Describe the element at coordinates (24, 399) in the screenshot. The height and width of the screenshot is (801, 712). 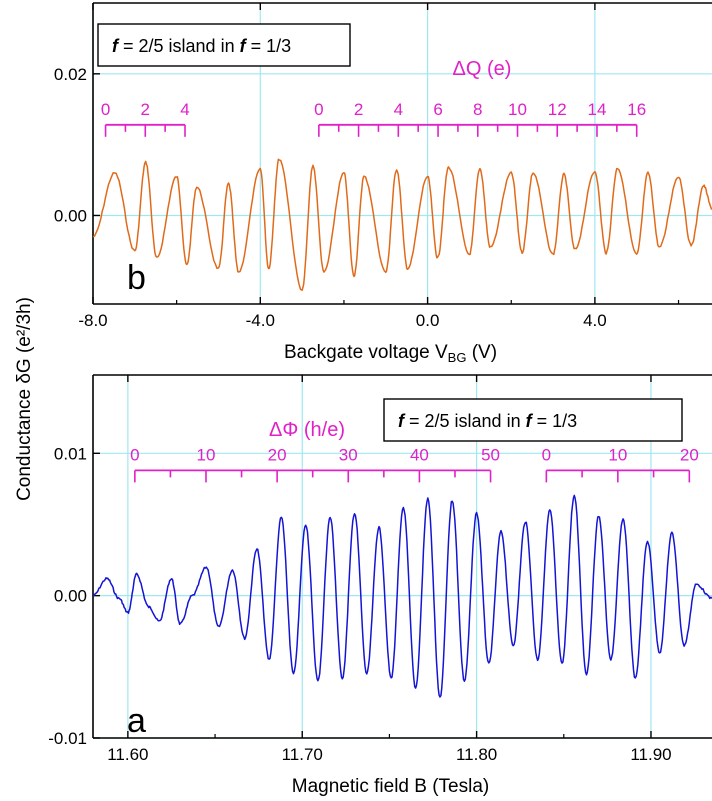
I see `shared-y-axis-label: Conductance δG (e²/3h)` at that location.